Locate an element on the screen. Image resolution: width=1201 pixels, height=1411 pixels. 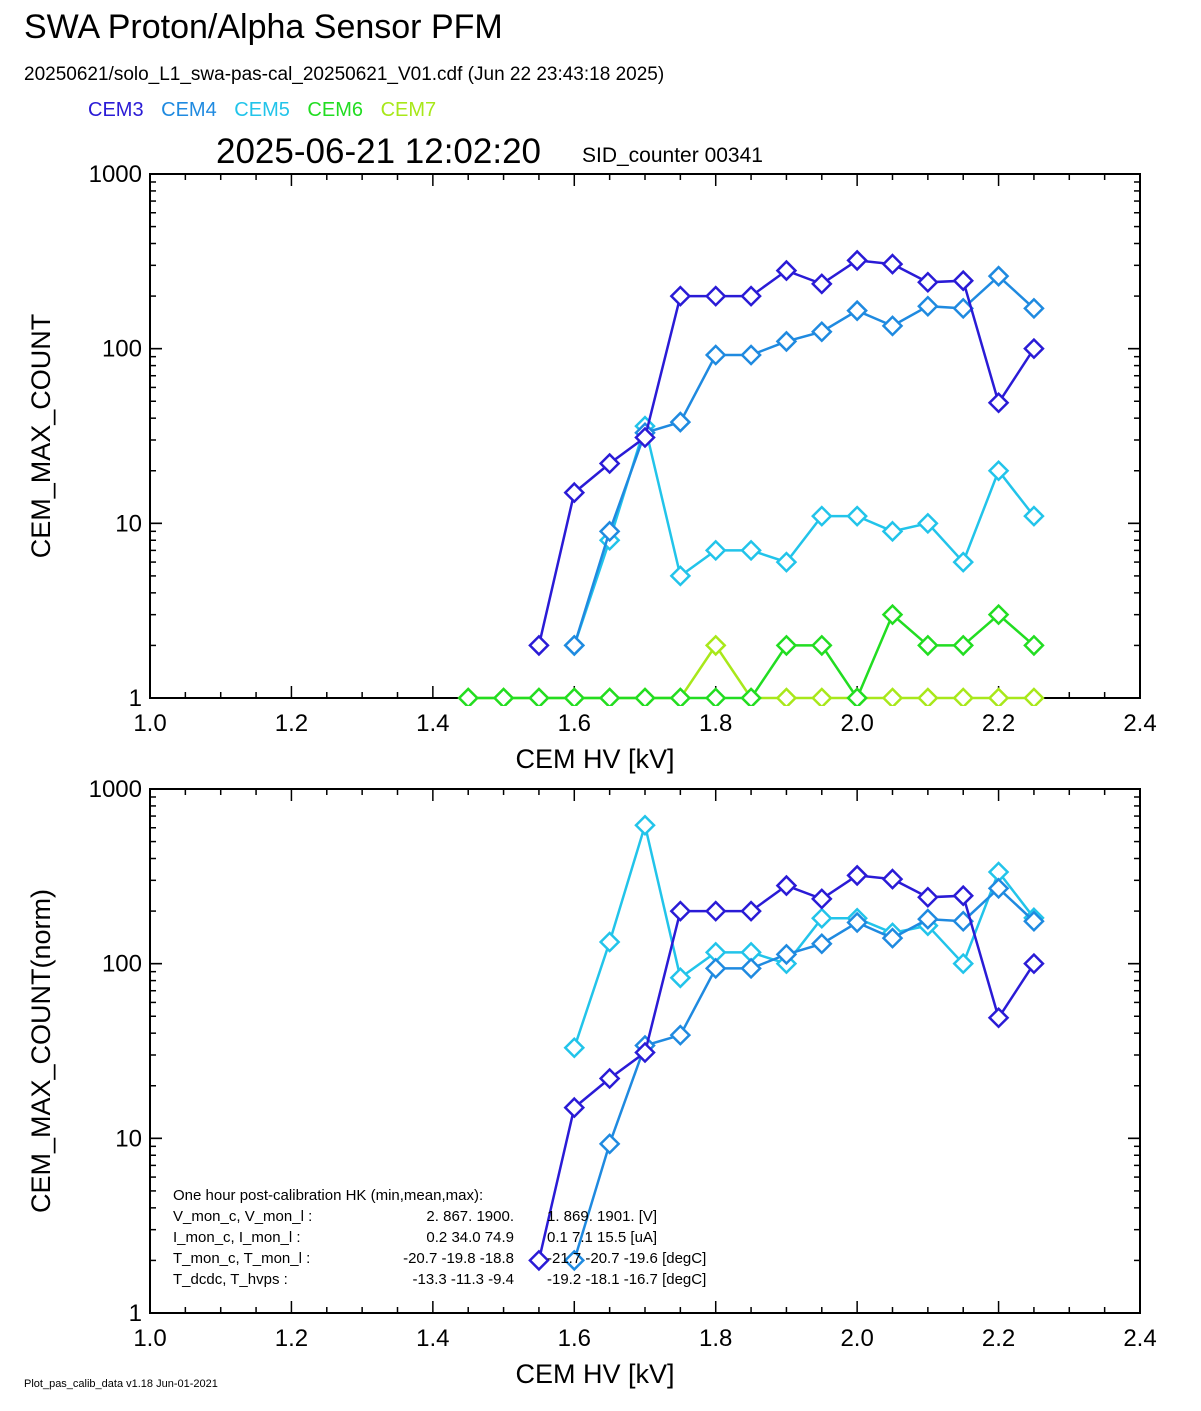
y-tick-label: 1000 is located at coordinates (115, 174).